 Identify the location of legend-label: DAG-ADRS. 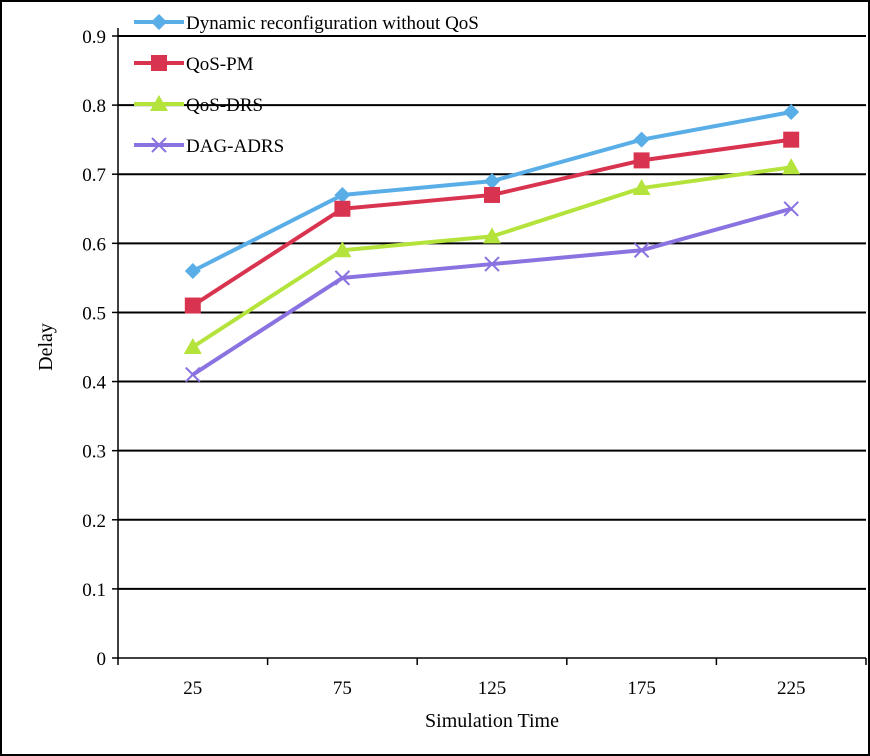
(235, 146).